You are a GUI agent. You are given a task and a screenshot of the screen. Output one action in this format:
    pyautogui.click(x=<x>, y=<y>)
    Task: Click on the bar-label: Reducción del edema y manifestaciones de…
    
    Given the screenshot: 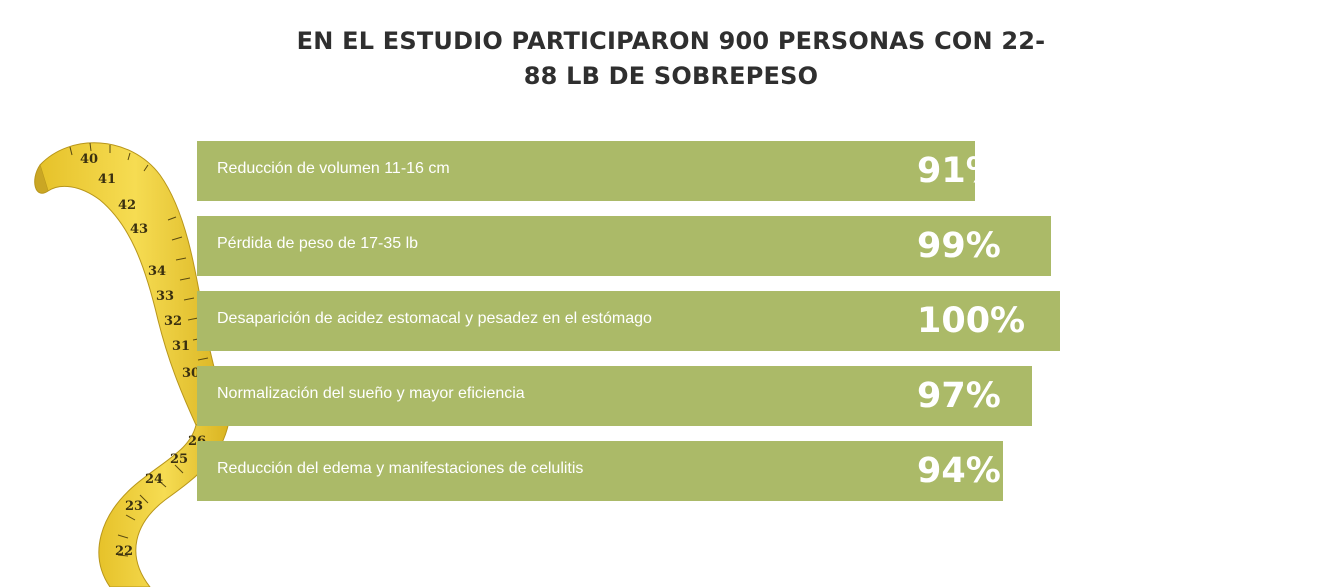 What is the action you would take?
    pyautogui.click(x=400, y=468)
    